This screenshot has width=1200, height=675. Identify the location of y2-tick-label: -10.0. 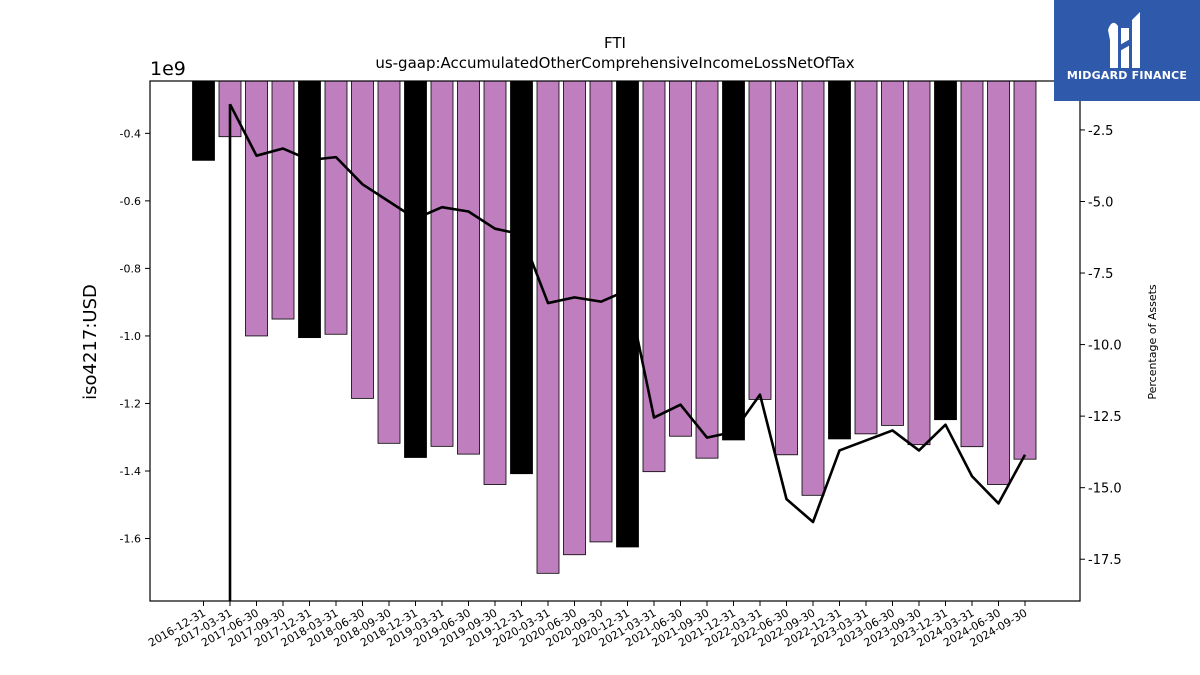
(1105, 346).